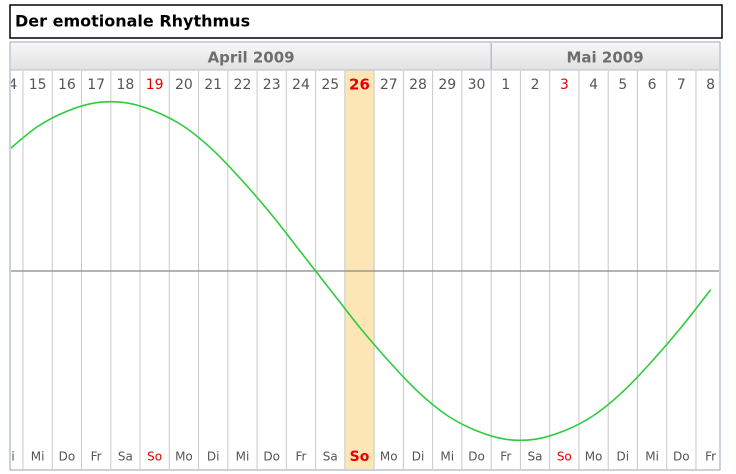 This screenshot has height=474, width=736. What do you see at coordinates (365, 56) in the screenshot?
I see `month-band` at bounding box center [365, 56].